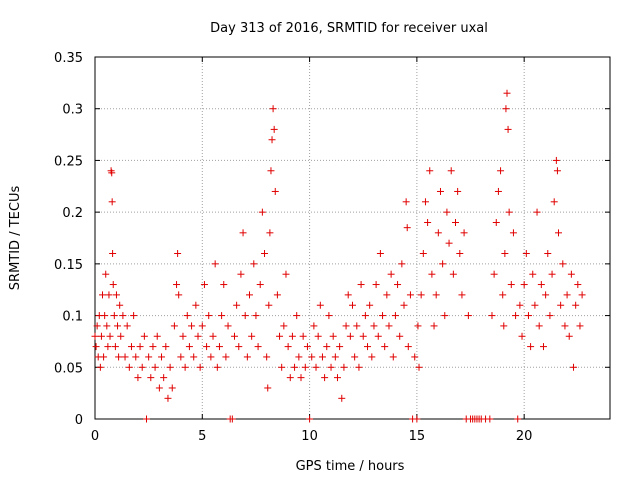 This screenshot has height=480, width=640. I want to click on y-tick-label: 0.3, so click(72, 110).